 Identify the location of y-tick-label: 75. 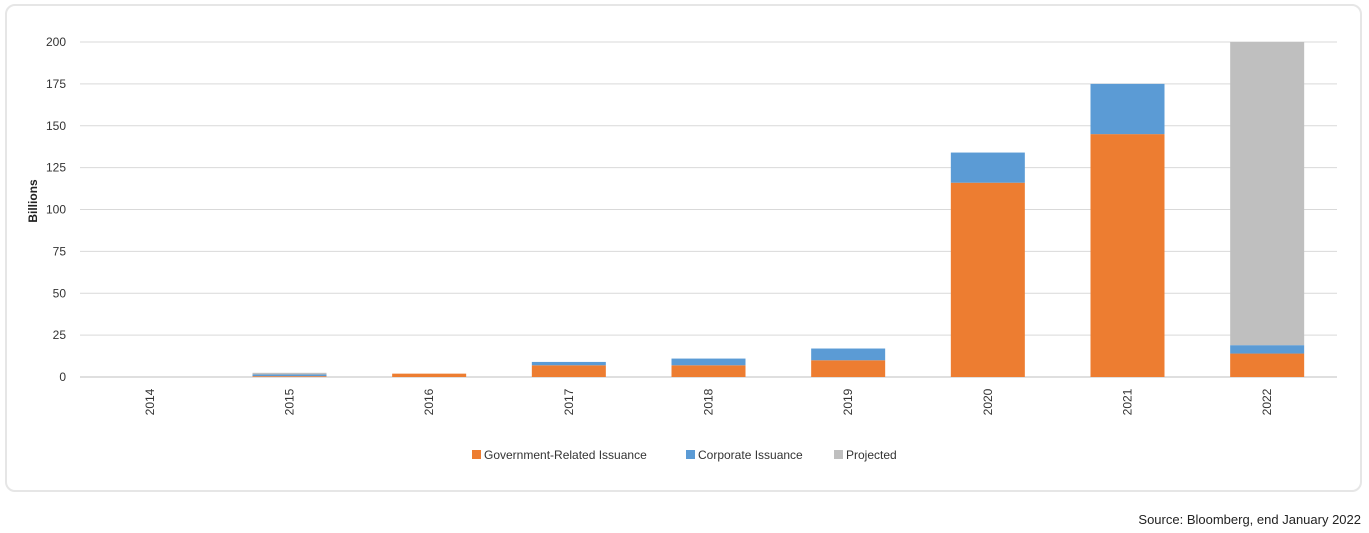
(60, 251).